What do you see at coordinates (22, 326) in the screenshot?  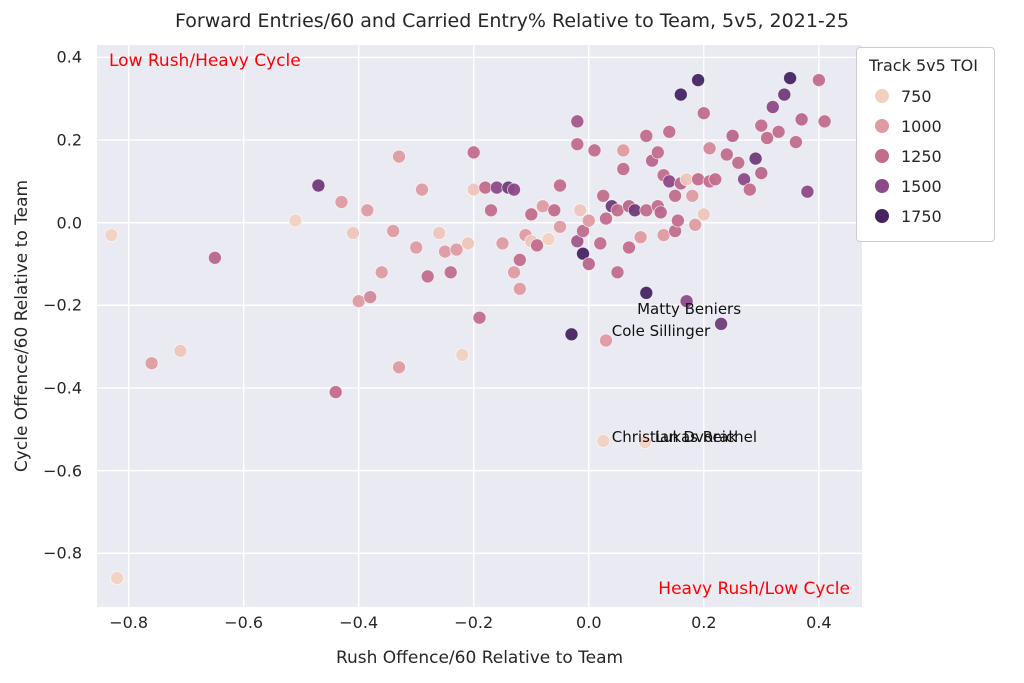 I see `y-axis-label: Cycle Offence/60 Relative to Team` at bounding box center [22, 326].